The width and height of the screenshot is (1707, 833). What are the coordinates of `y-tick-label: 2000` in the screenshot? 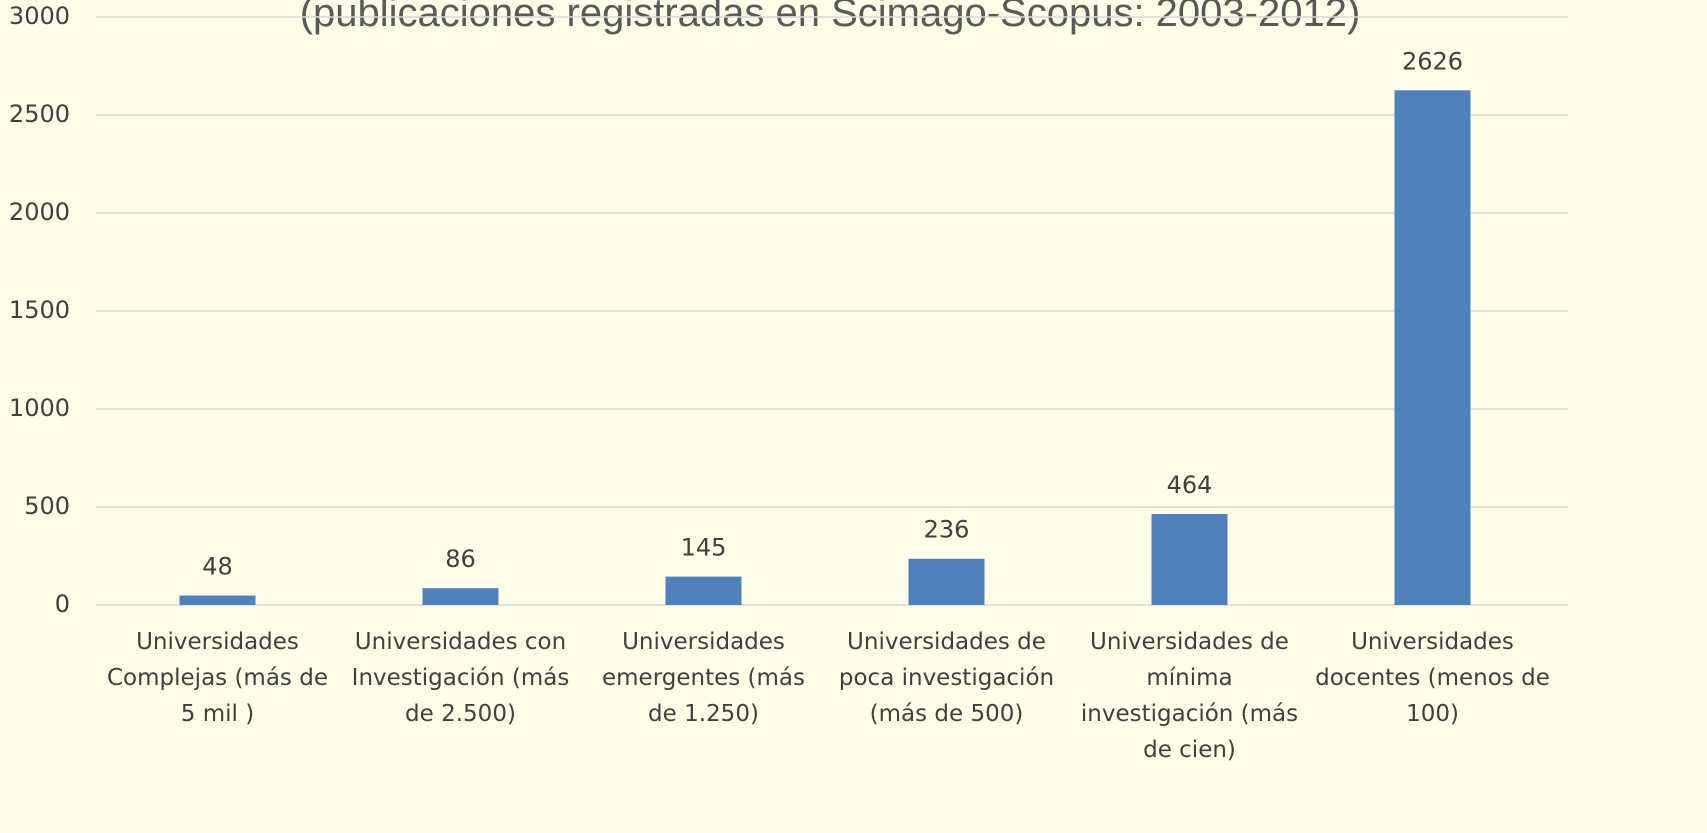 It's located at (39, 212).